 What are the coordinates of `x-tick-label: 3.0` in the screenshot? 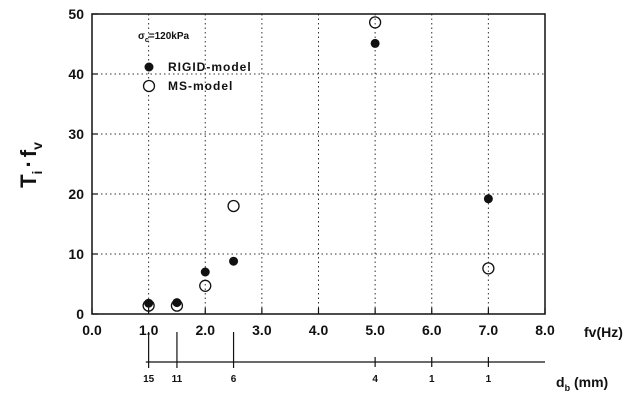 It's located at (262, 330).